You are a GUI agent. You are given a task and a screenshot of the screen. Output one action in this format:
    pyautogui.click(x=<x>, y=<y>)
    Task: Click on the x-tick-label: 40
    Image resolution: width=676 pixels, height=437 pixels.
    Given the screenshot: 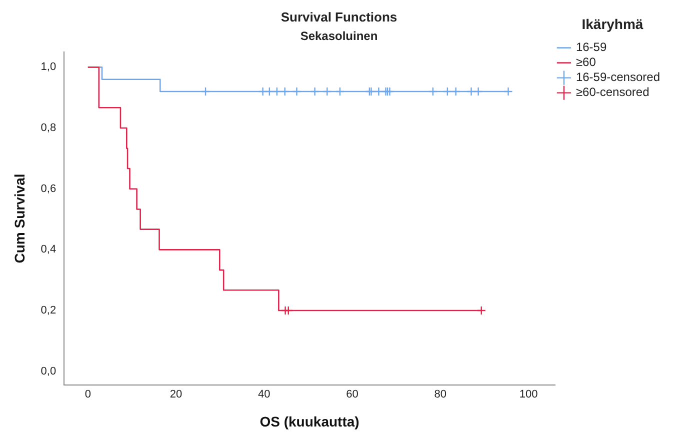 What is the action you would take?
    pyautogui.click(x=264, y=394)
    